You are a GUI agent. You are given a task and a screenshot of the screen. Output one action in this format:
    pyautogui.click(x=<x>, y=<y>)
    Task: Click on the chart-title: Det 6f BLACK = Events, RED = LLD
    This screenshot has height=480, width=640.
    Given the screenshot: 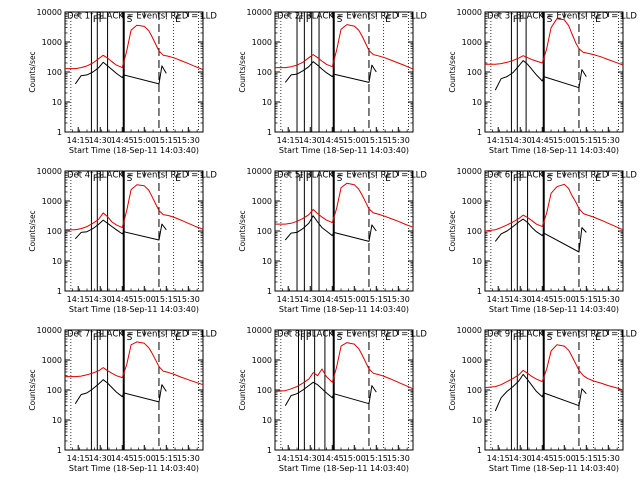 What is the action you would take?
    pyautogui.click(x=562, y=176)
    